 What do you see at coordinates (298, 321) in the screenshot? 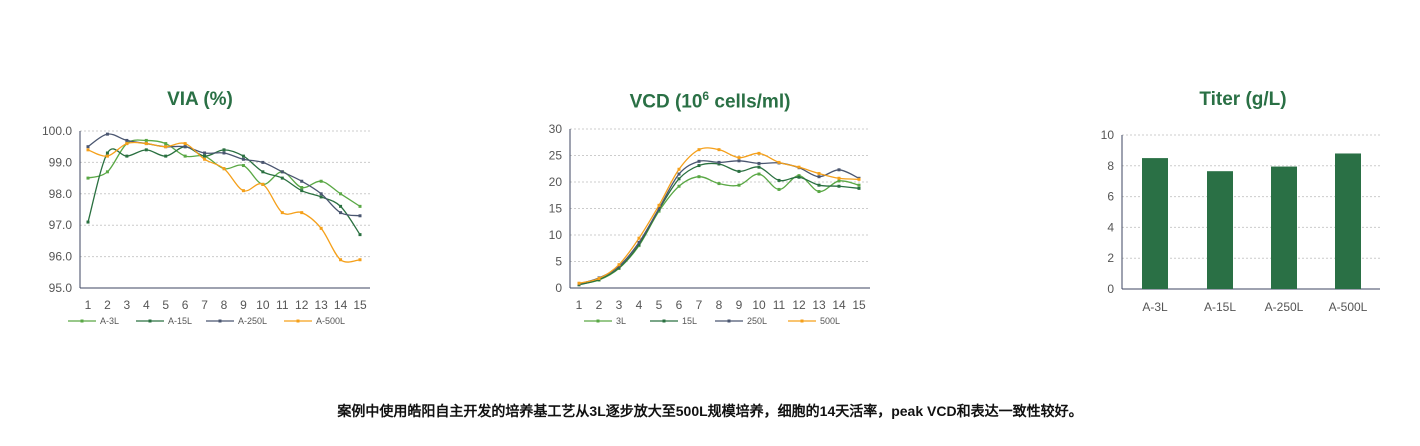
I see `via-legend-marker-A-500L` at bounding box center [298, 321].